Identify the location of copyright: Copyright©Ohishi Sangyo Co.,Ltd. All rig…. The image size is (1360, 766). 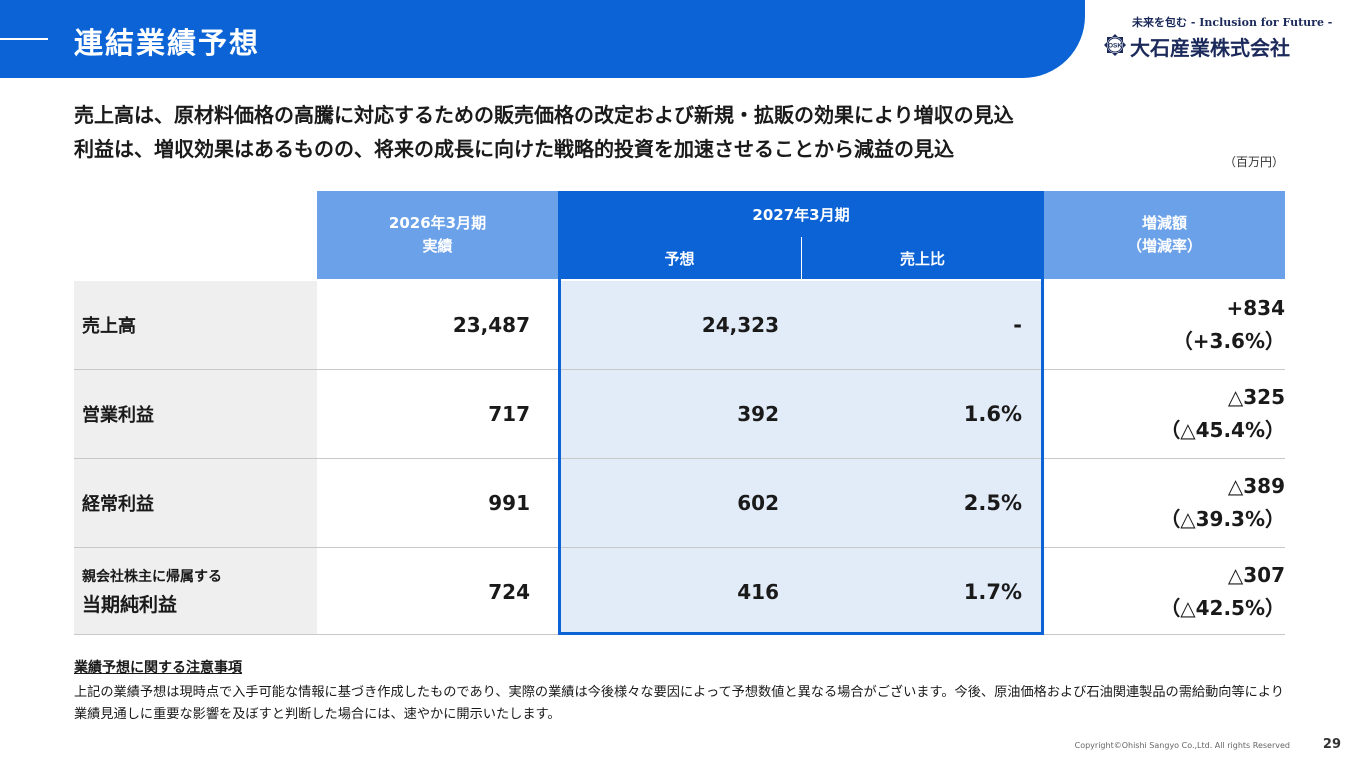
(1182, 745).